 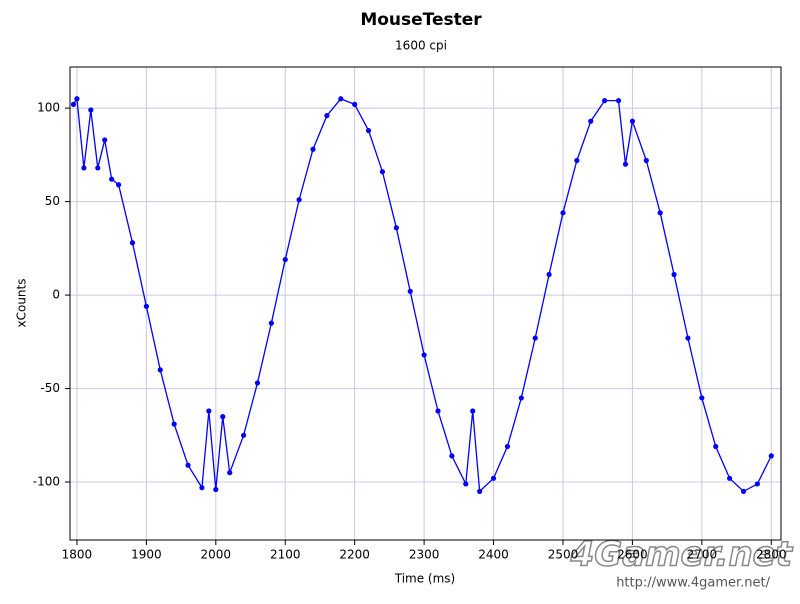 I want to click on y-tick-label: -50, so click(x=50, y=388).